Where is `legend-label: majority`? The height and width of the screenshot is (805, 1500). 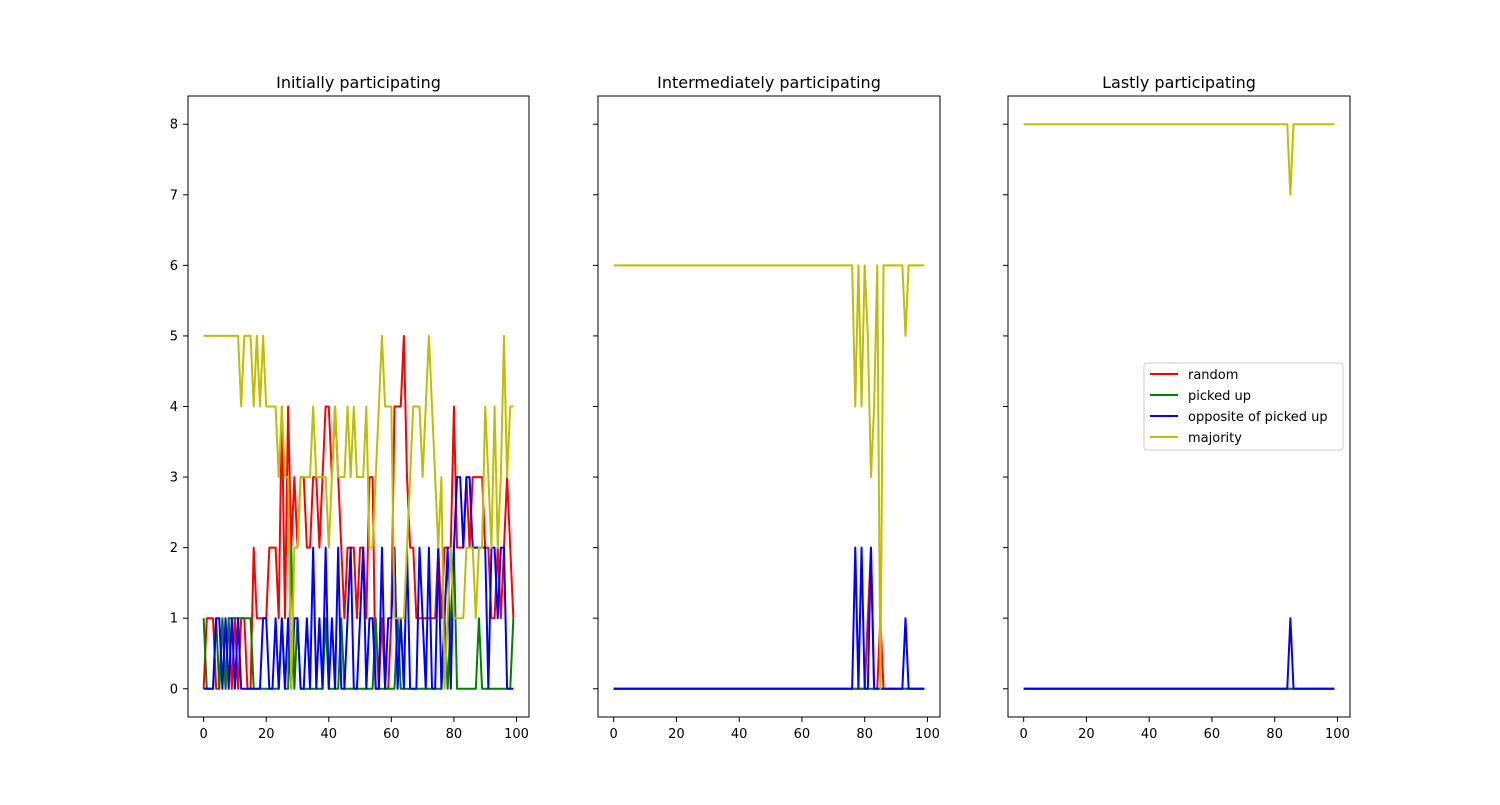
legend-label: majority is located at coordinates (1215, 438).